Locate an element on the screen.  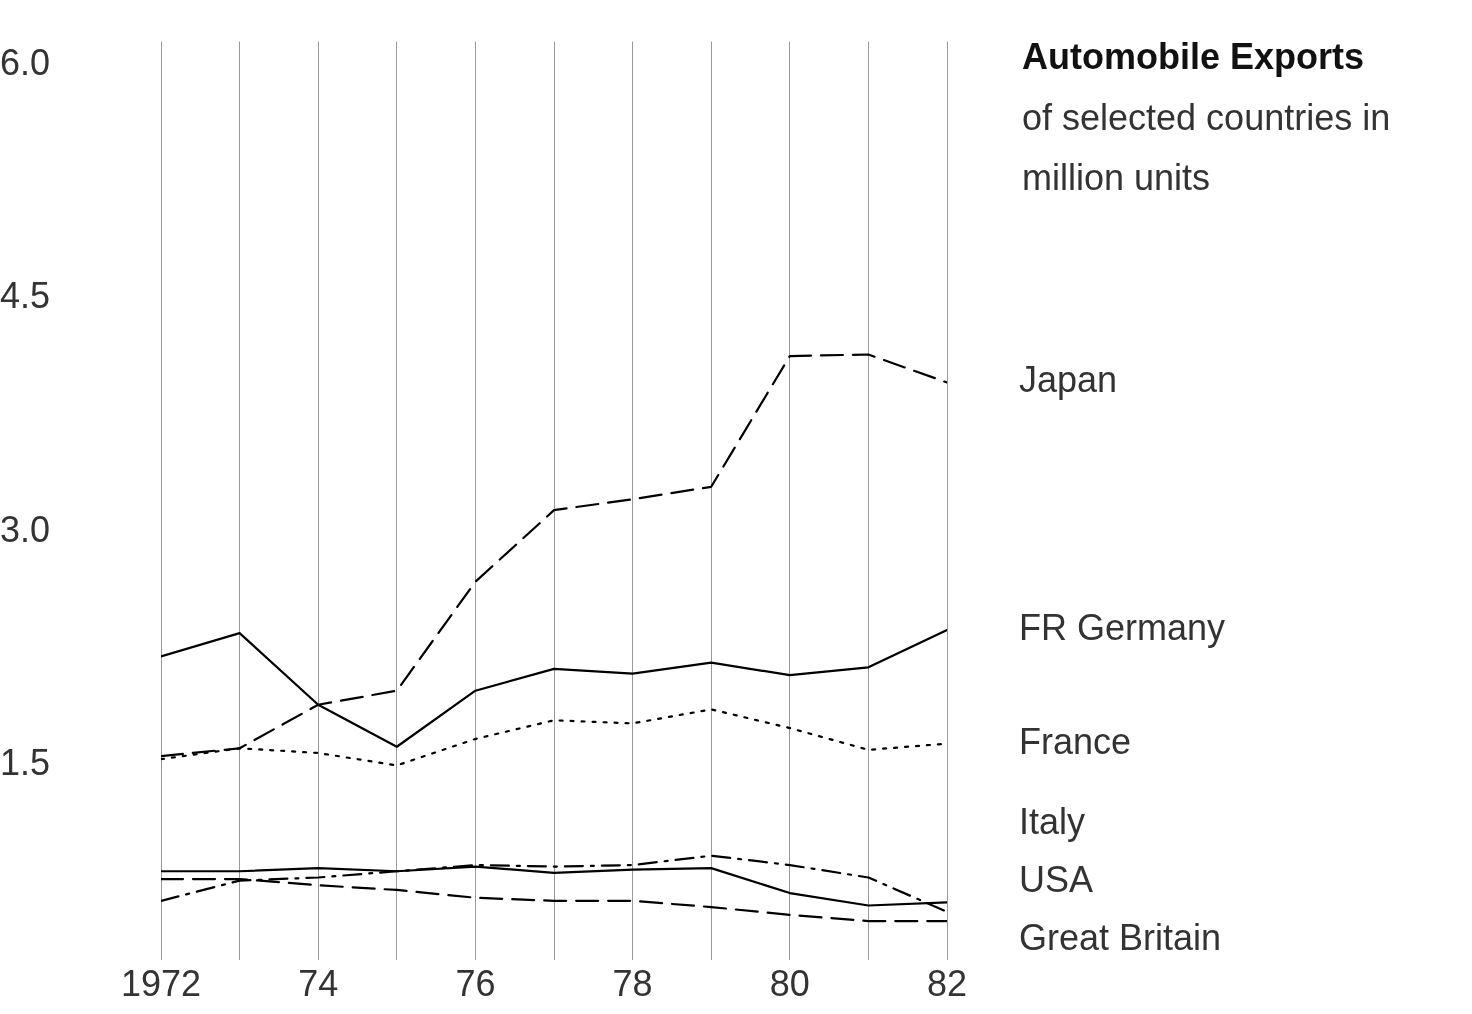
text: Automobile Exports is located at coordinates (1193, 57).